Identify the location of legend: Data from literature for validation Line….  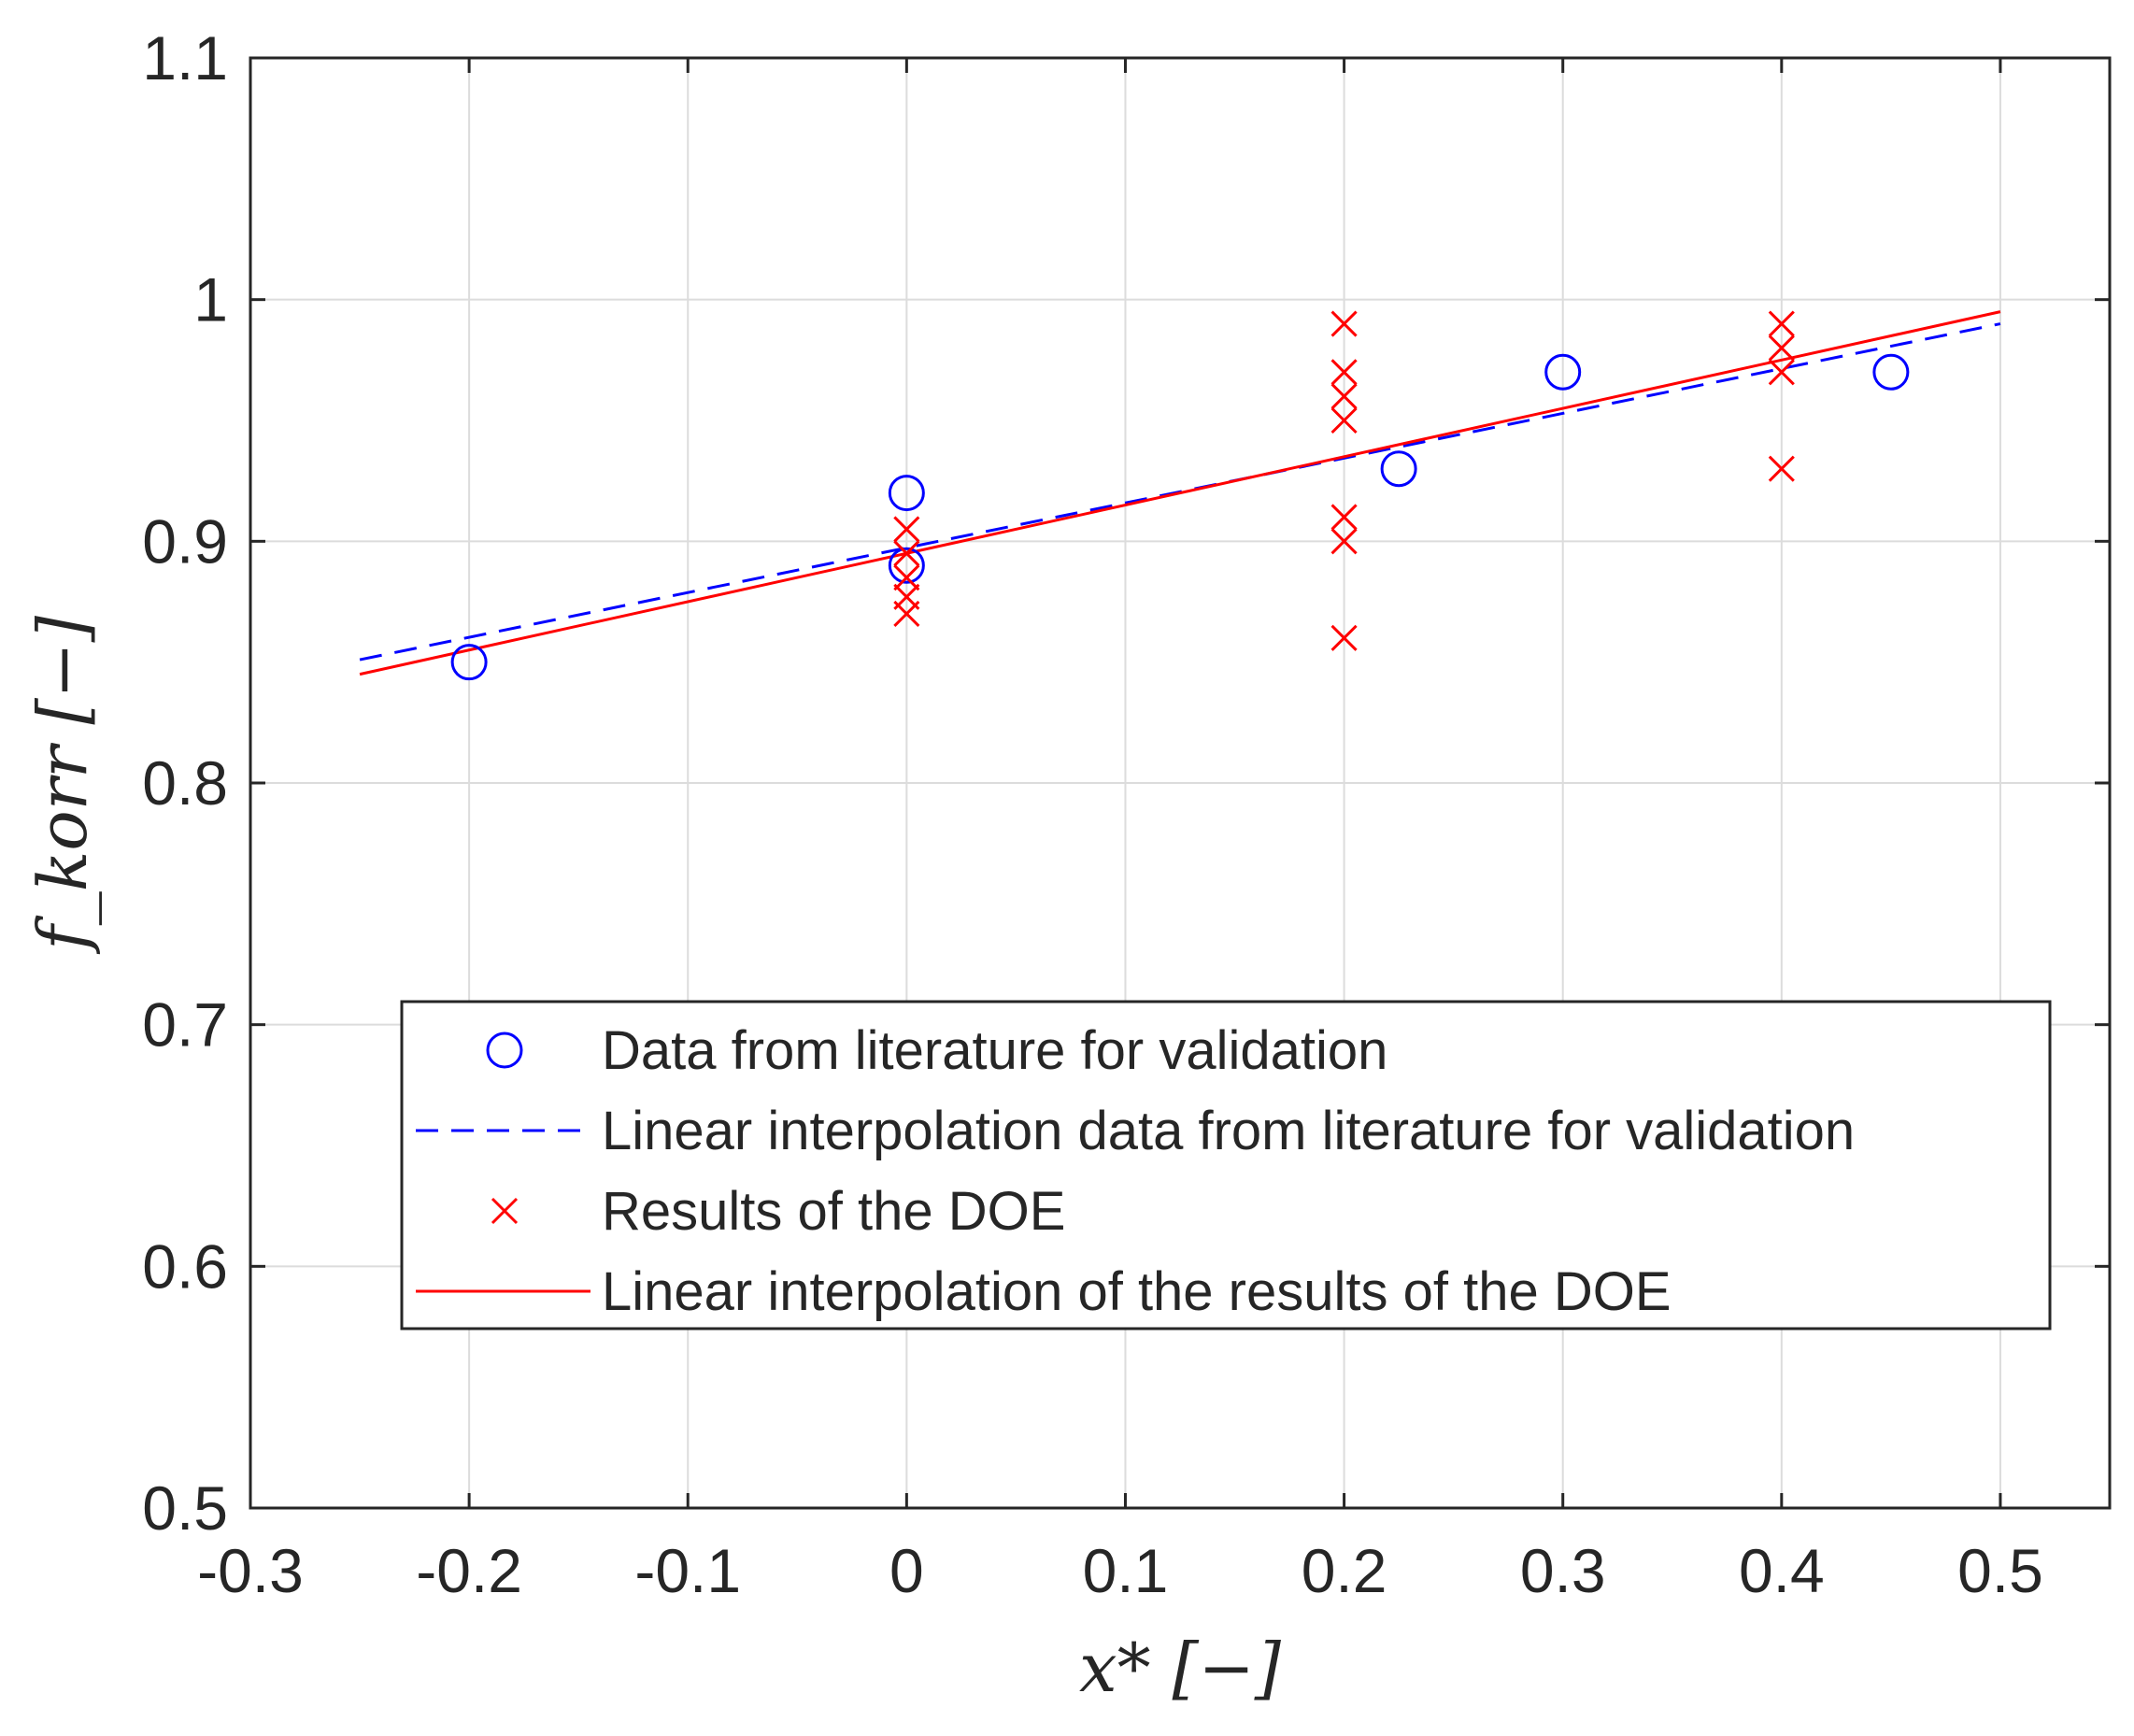
(1226, 1165).